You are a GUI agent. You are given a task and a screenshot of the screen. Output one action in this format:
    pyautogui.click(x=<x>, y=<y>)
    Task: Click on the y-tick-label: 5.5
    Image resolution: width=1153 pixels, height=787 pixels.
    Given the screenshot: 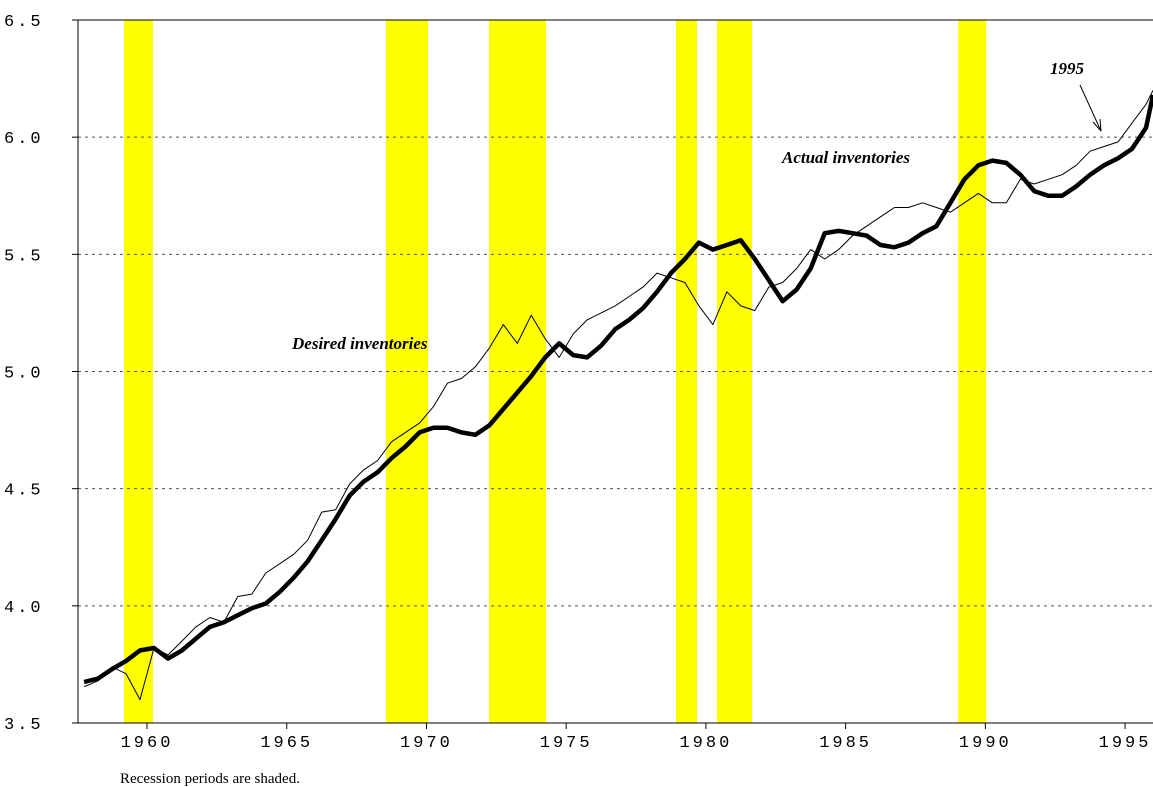 What is the action you would take?
    pyautogui.click(x=24, y=256)
    